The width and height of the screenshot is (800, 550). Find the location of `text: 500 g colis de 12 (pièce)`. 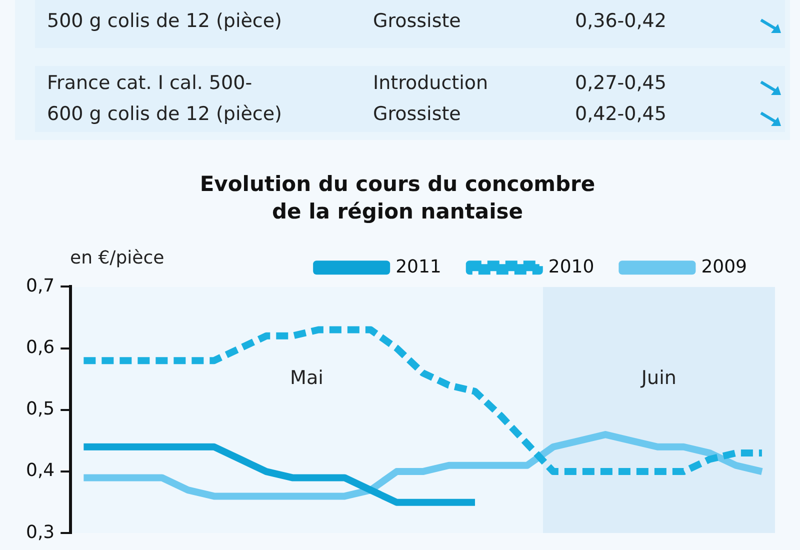

text: 500 g colis de 12 (pièce) is located at coordinates (164, 21).